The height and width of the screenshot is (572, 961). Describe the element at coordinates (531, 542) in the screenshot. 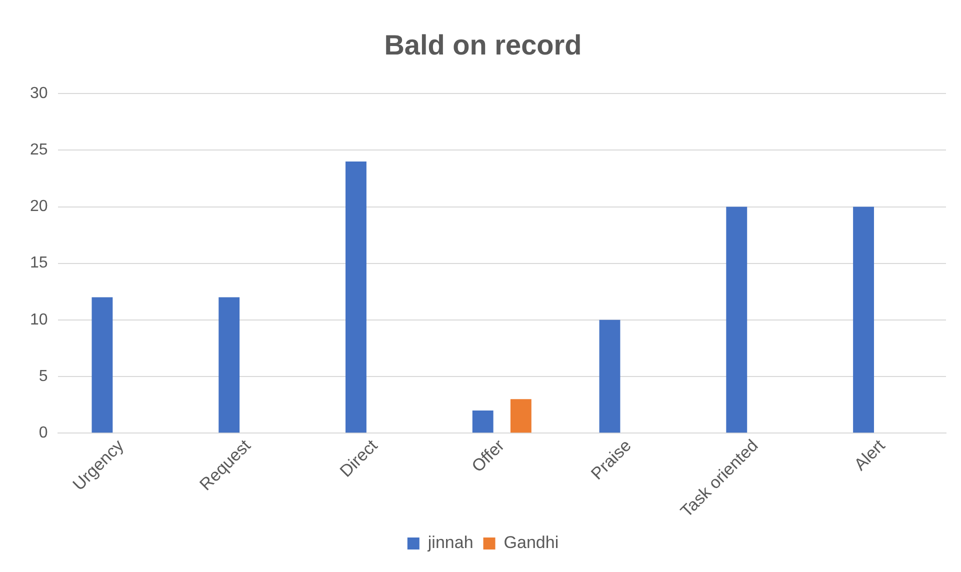

I see `legend-label: Gandhi` at that location.